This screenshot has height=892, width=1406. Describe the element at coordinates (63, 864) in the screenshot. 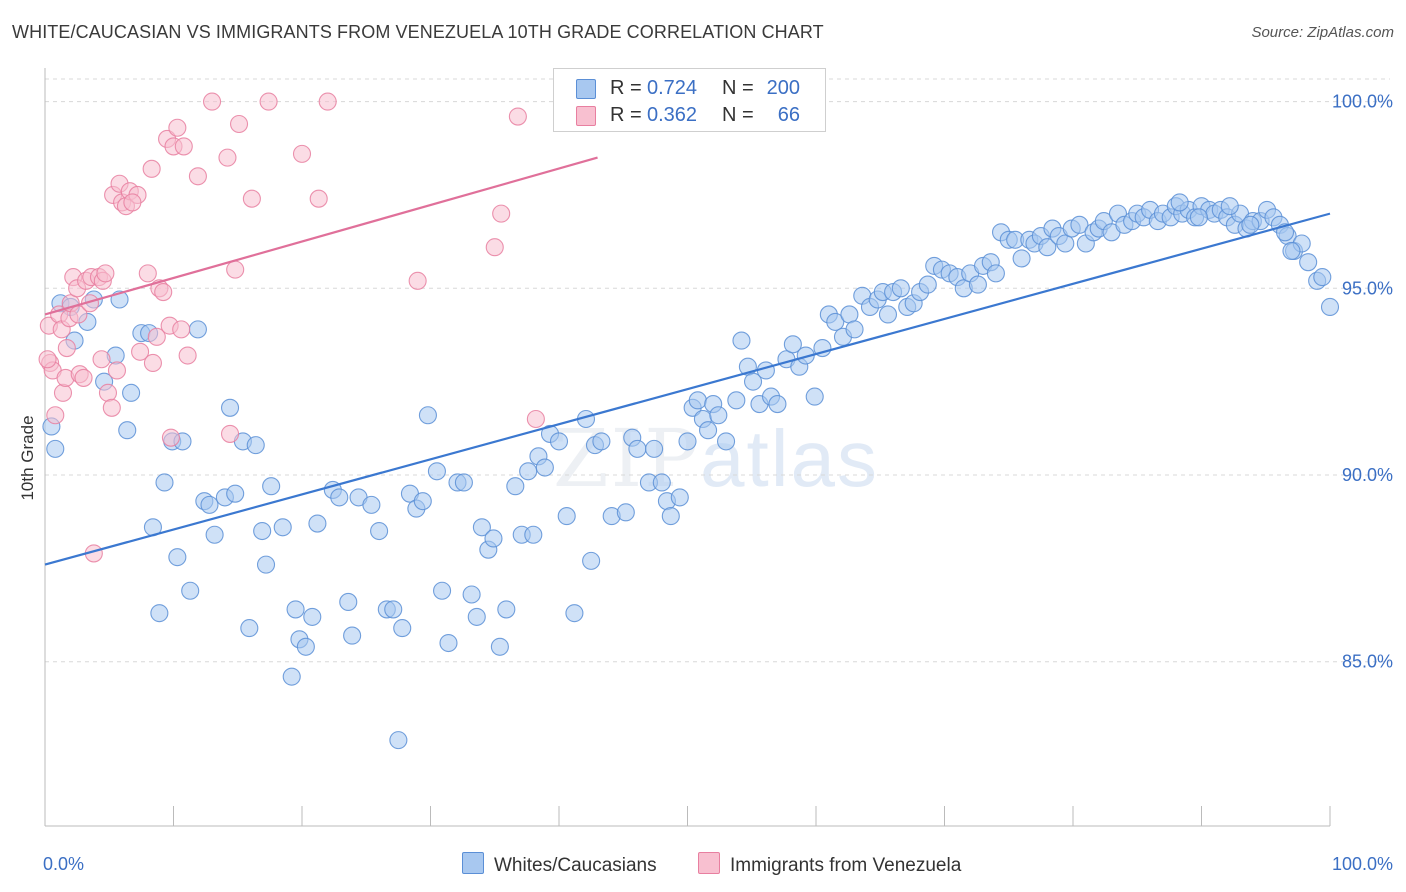

I see `x-tick-label: 0.0%` at that location.